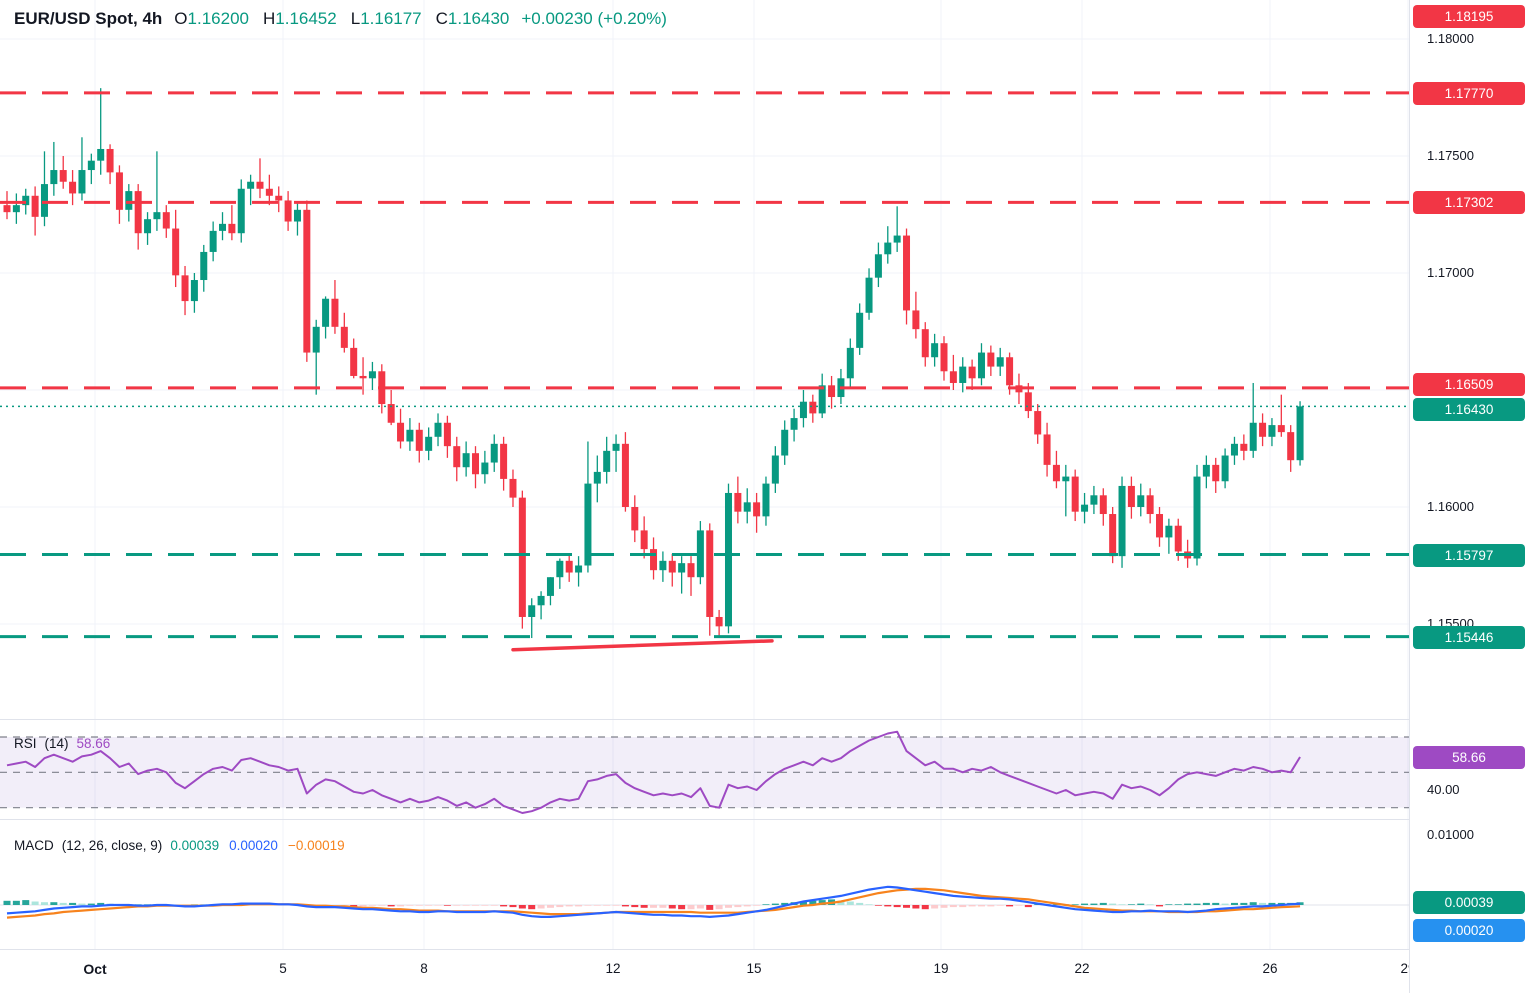 This screenshot has width=1536, height=993. I want to click on time-axis-label: Oct, so click(95, 969).